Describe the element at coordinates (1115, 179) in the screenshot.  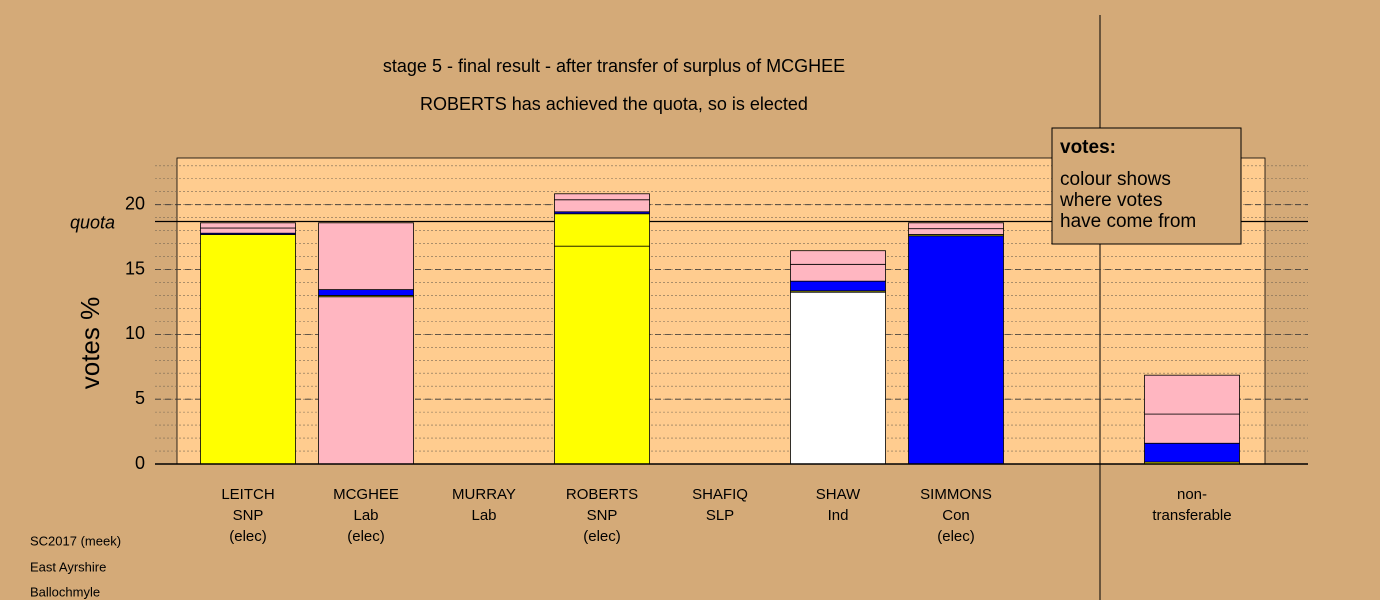
I see `legend-text: colour shows` at that location.